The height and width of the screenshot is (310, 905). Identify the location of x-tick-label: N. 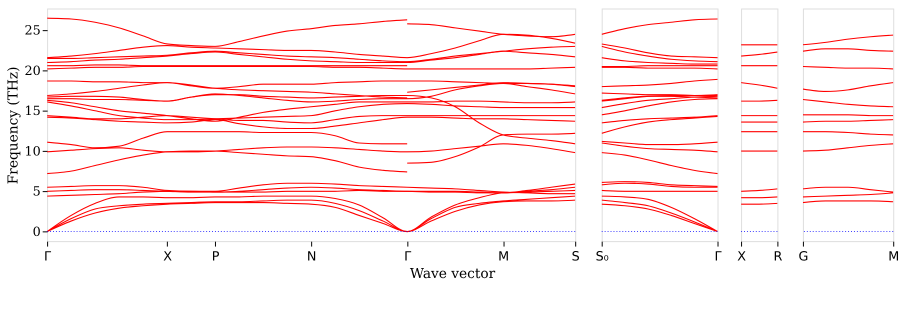
(311, 256).